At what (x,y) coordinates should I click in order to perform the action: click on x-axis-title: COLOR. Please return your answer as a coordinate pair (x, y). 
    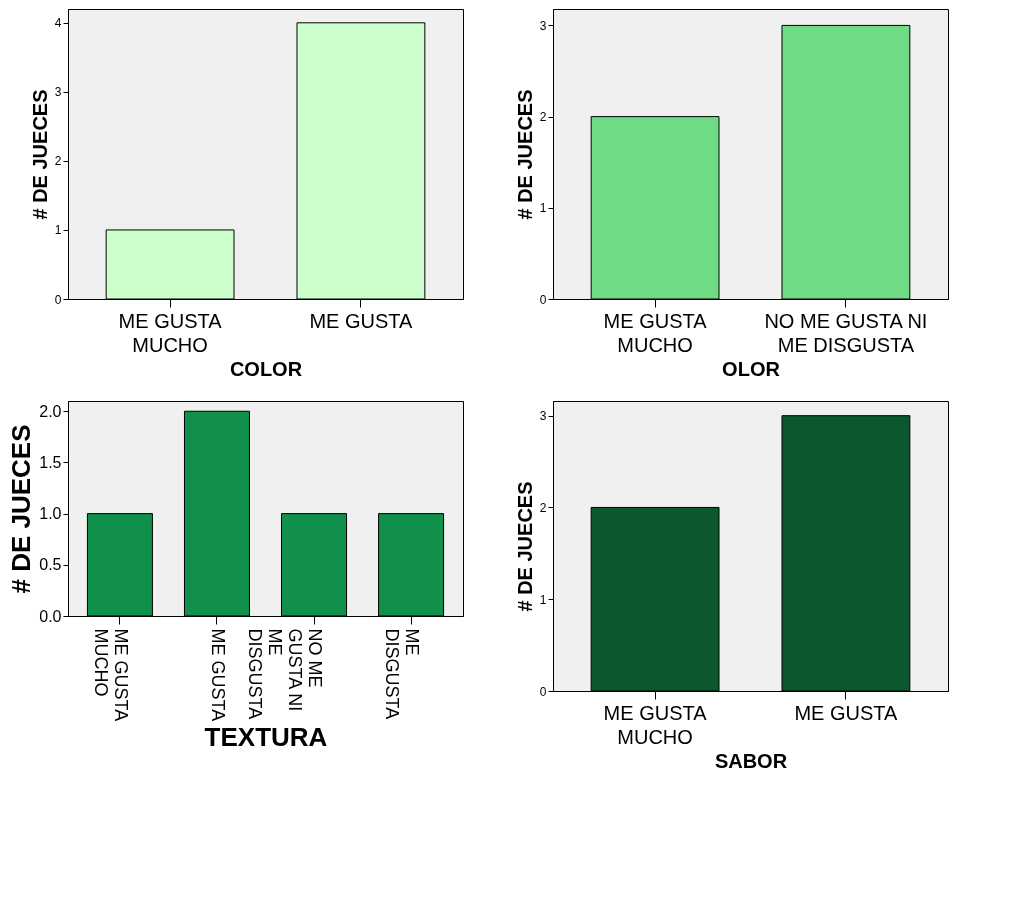
    Looking at the image, I should click on (266, 368).